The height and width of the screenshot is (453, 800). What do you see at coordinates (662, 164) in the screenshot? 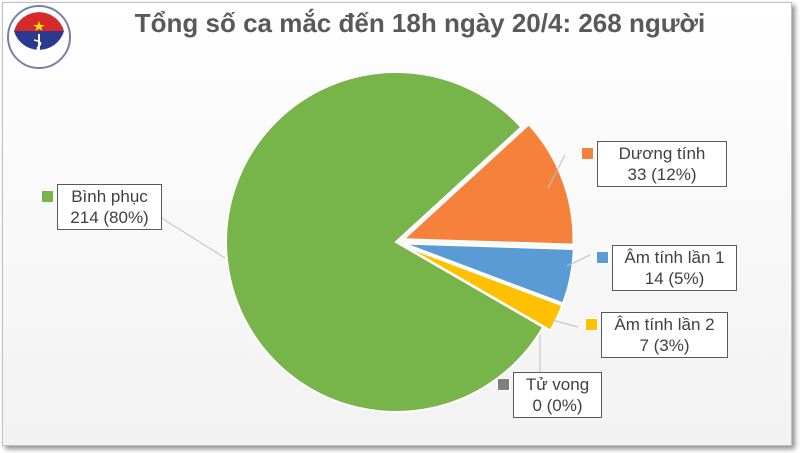
I see `data-label: Dương tính 33 (12%)` at bounding box center [662, 164].